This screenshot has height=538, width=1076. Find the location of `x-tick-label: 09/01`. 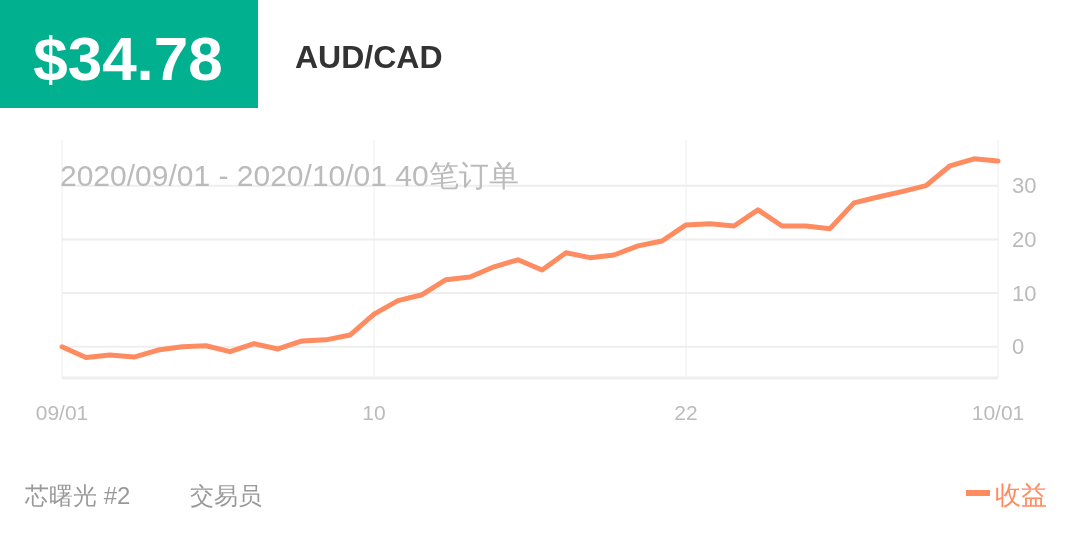

x-tick-label: 09/01 is located at coordinates (62, 412).